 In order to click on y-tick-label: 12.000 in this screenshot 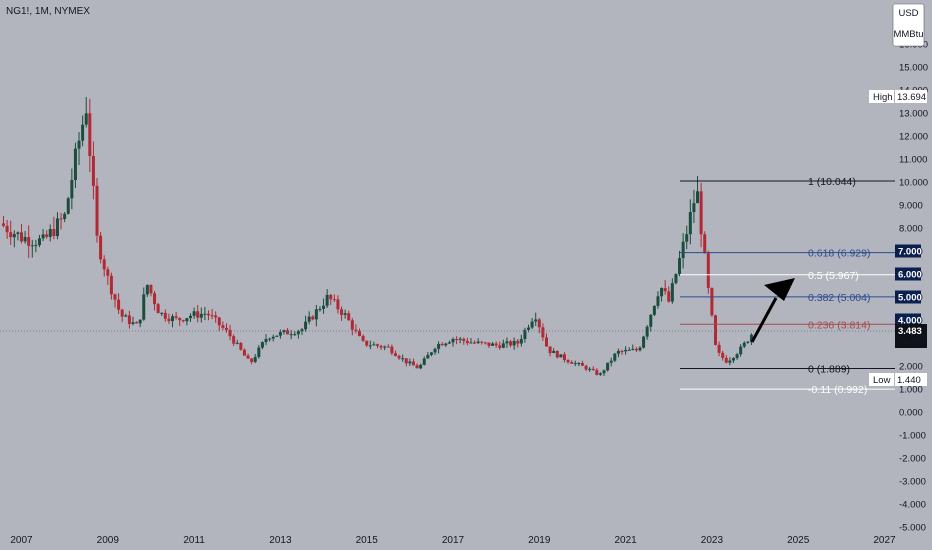, I will do `click(913, 137)`.